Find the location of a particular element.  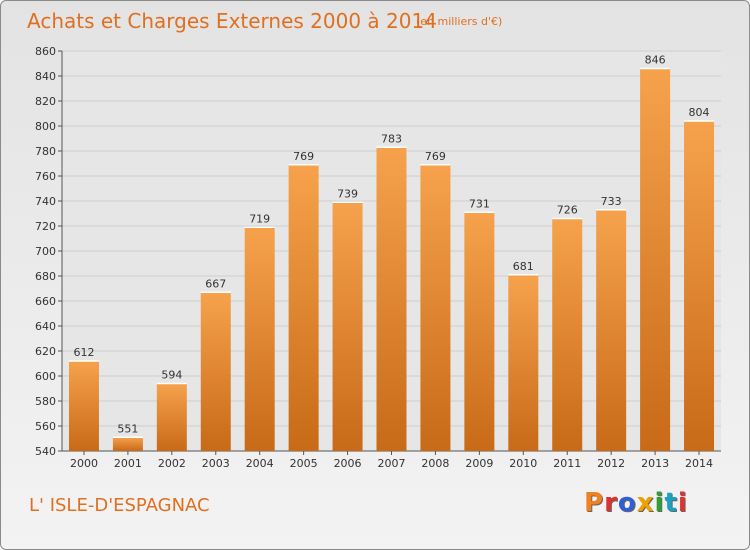

logo-letter: t is located at coordinates (671, 503).